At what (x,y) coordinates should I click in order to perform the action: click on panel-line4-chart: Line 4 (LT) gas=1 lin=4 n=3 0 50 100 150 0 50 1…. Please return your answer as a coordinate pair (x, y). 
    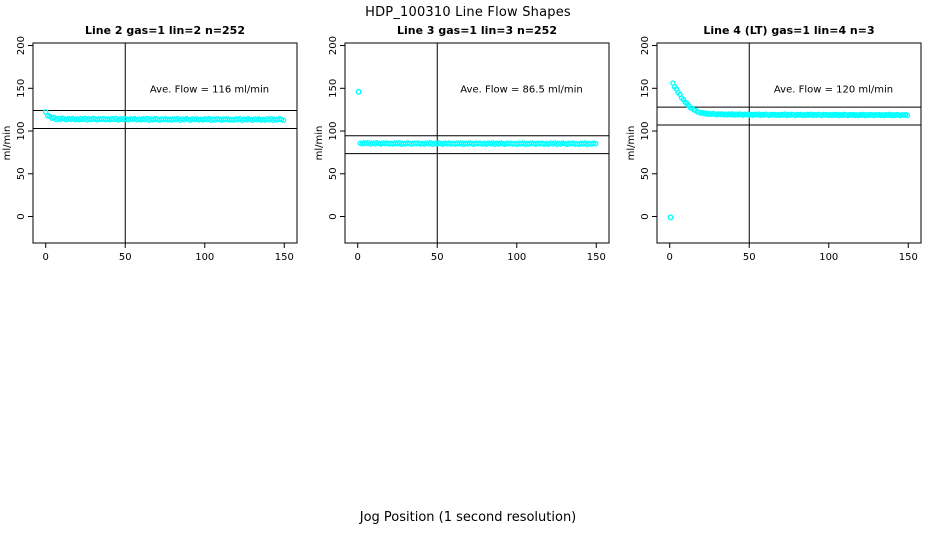
    Looking at the image, I should click on (774, 143).